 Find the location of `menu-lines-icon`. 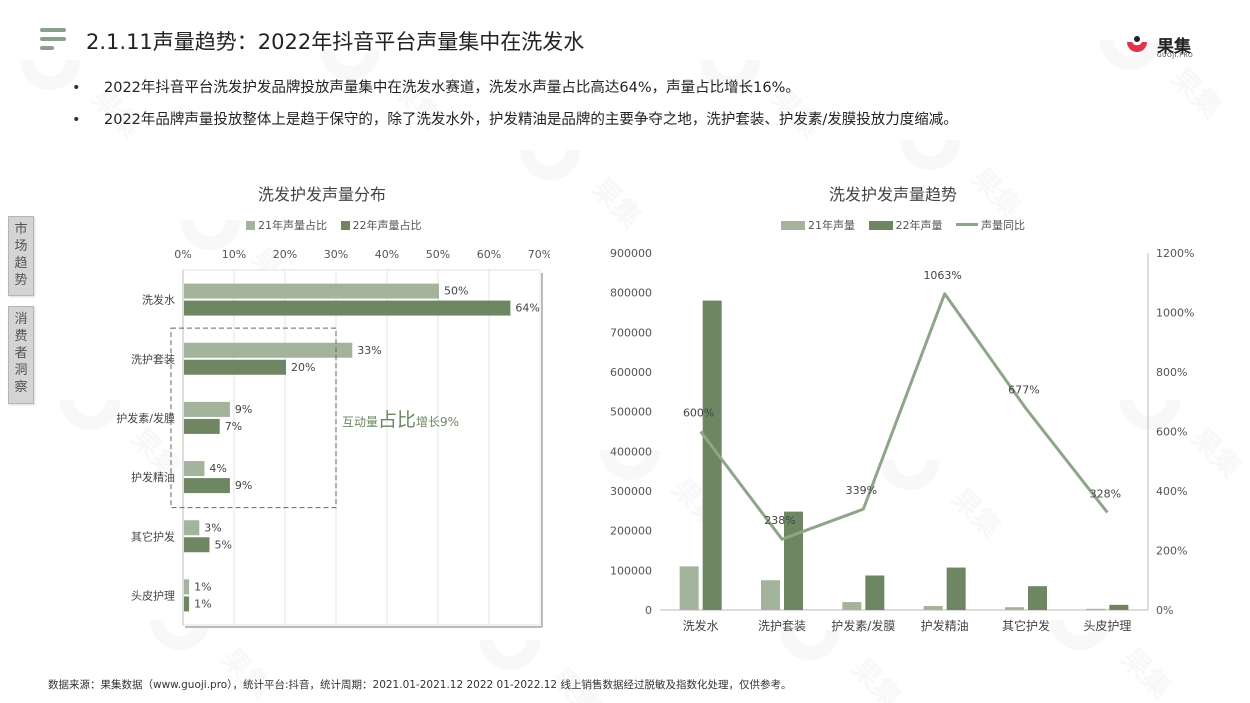

menu-lines-icon is located at coordinates (53, 40).